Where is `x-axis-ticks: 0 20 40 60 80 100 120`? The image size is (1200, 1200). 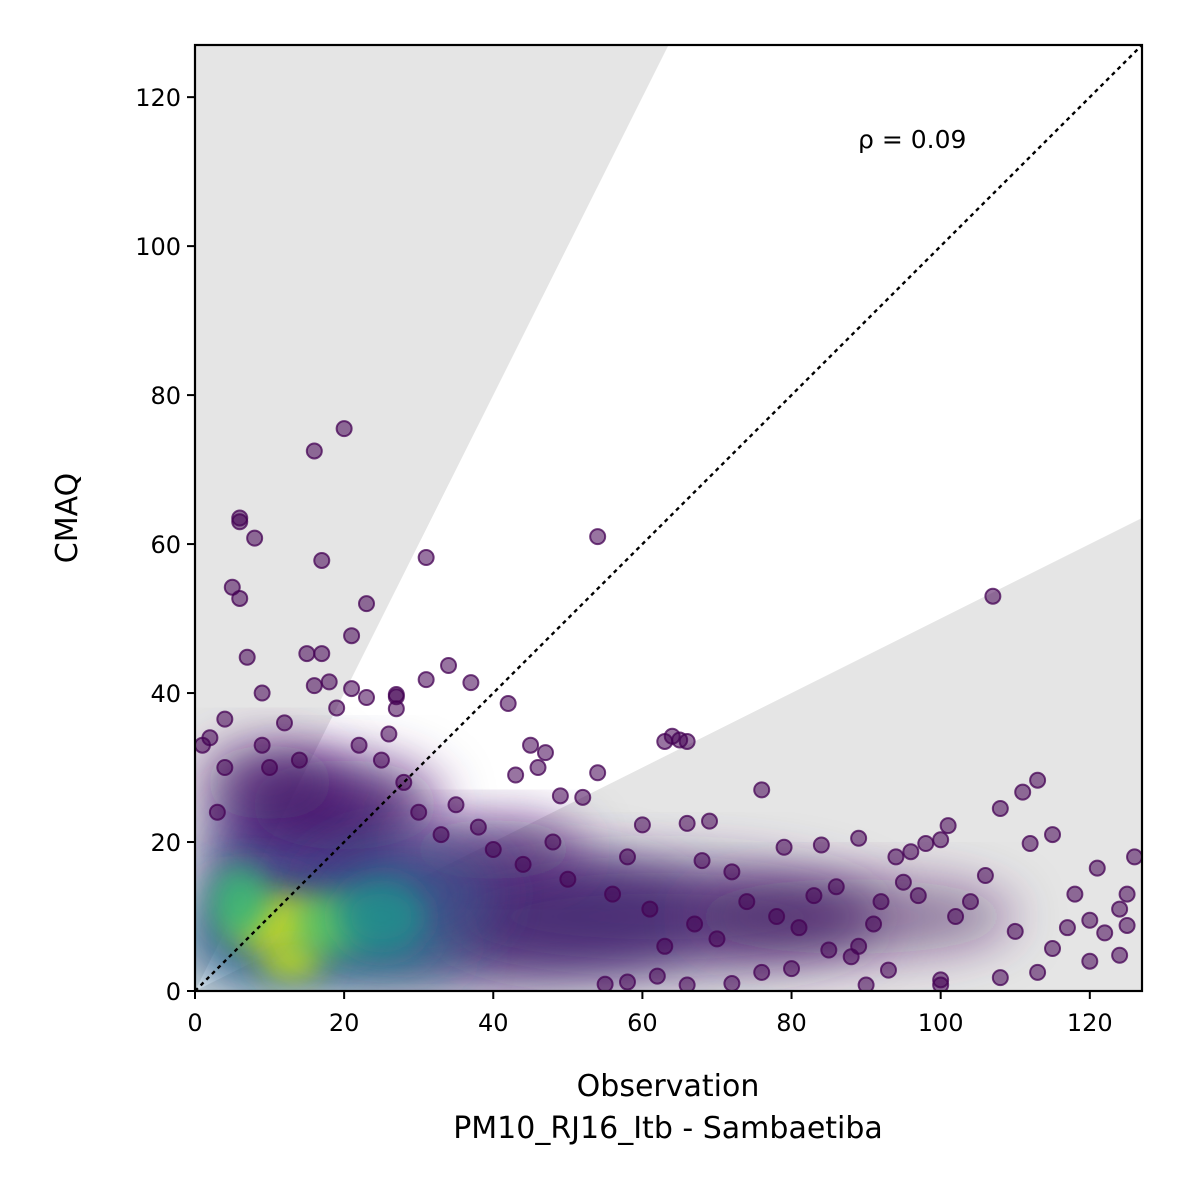 x-axis-ticks: 0 20 40 60 80 100 120 is located at coordinates (650, 1014).